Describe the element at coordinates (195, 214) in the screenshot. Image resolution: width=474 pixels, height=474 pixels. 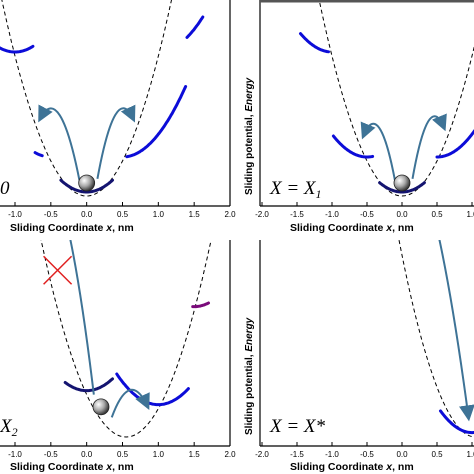
I see `p0-tick-label: 1.5` at that location.